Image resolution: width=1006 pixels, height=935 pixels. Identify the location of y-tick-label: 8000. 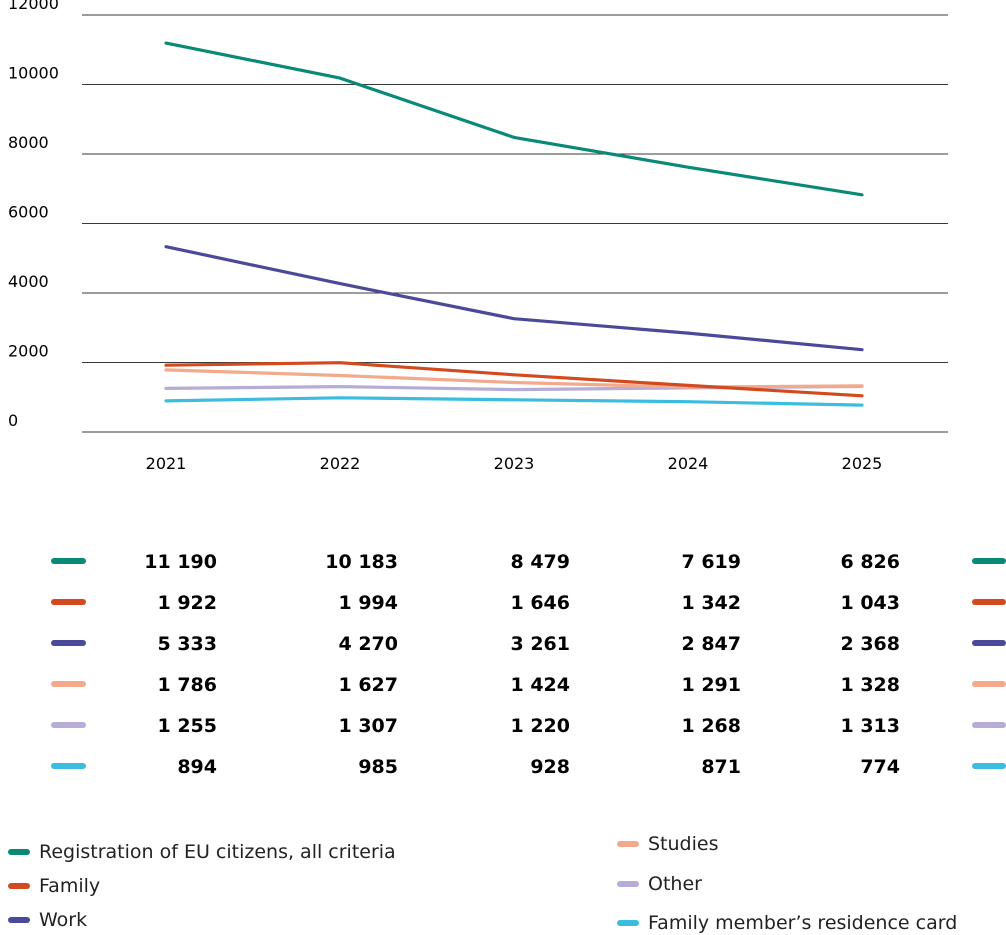
(28, 142).